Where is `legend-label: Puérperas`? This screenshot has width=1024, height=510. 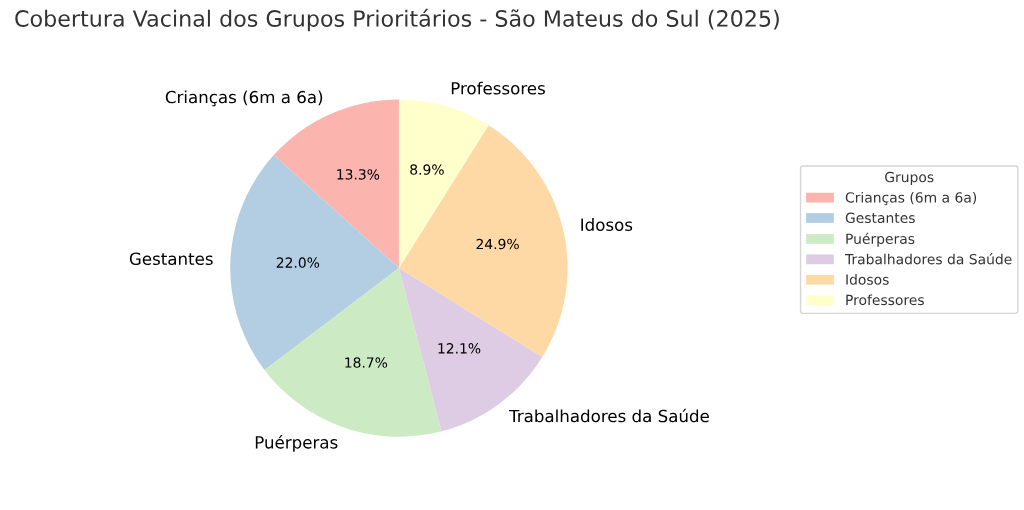
legend-label: Puérperas is located at coordinates (880, 239).